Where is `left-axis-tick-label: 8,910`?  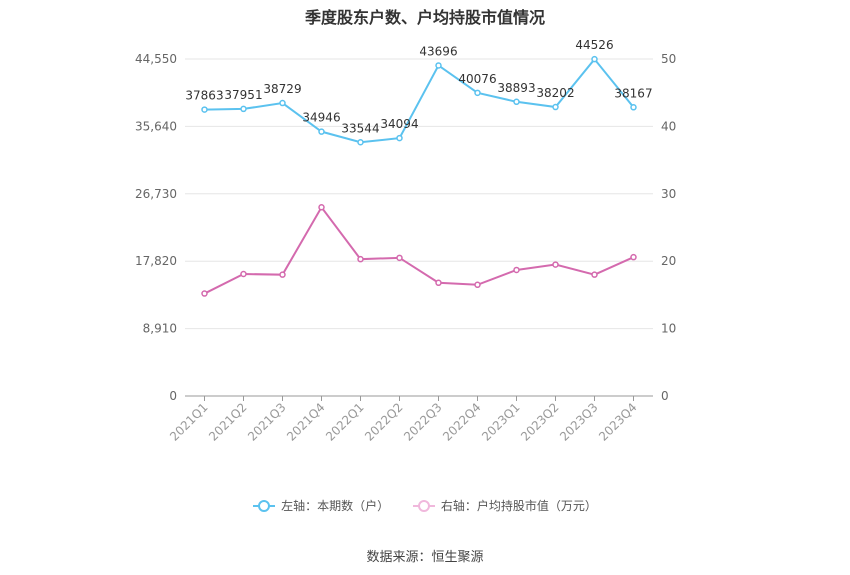
left-axis-tick-label: 8,910 is located at coordinates (160, 329).